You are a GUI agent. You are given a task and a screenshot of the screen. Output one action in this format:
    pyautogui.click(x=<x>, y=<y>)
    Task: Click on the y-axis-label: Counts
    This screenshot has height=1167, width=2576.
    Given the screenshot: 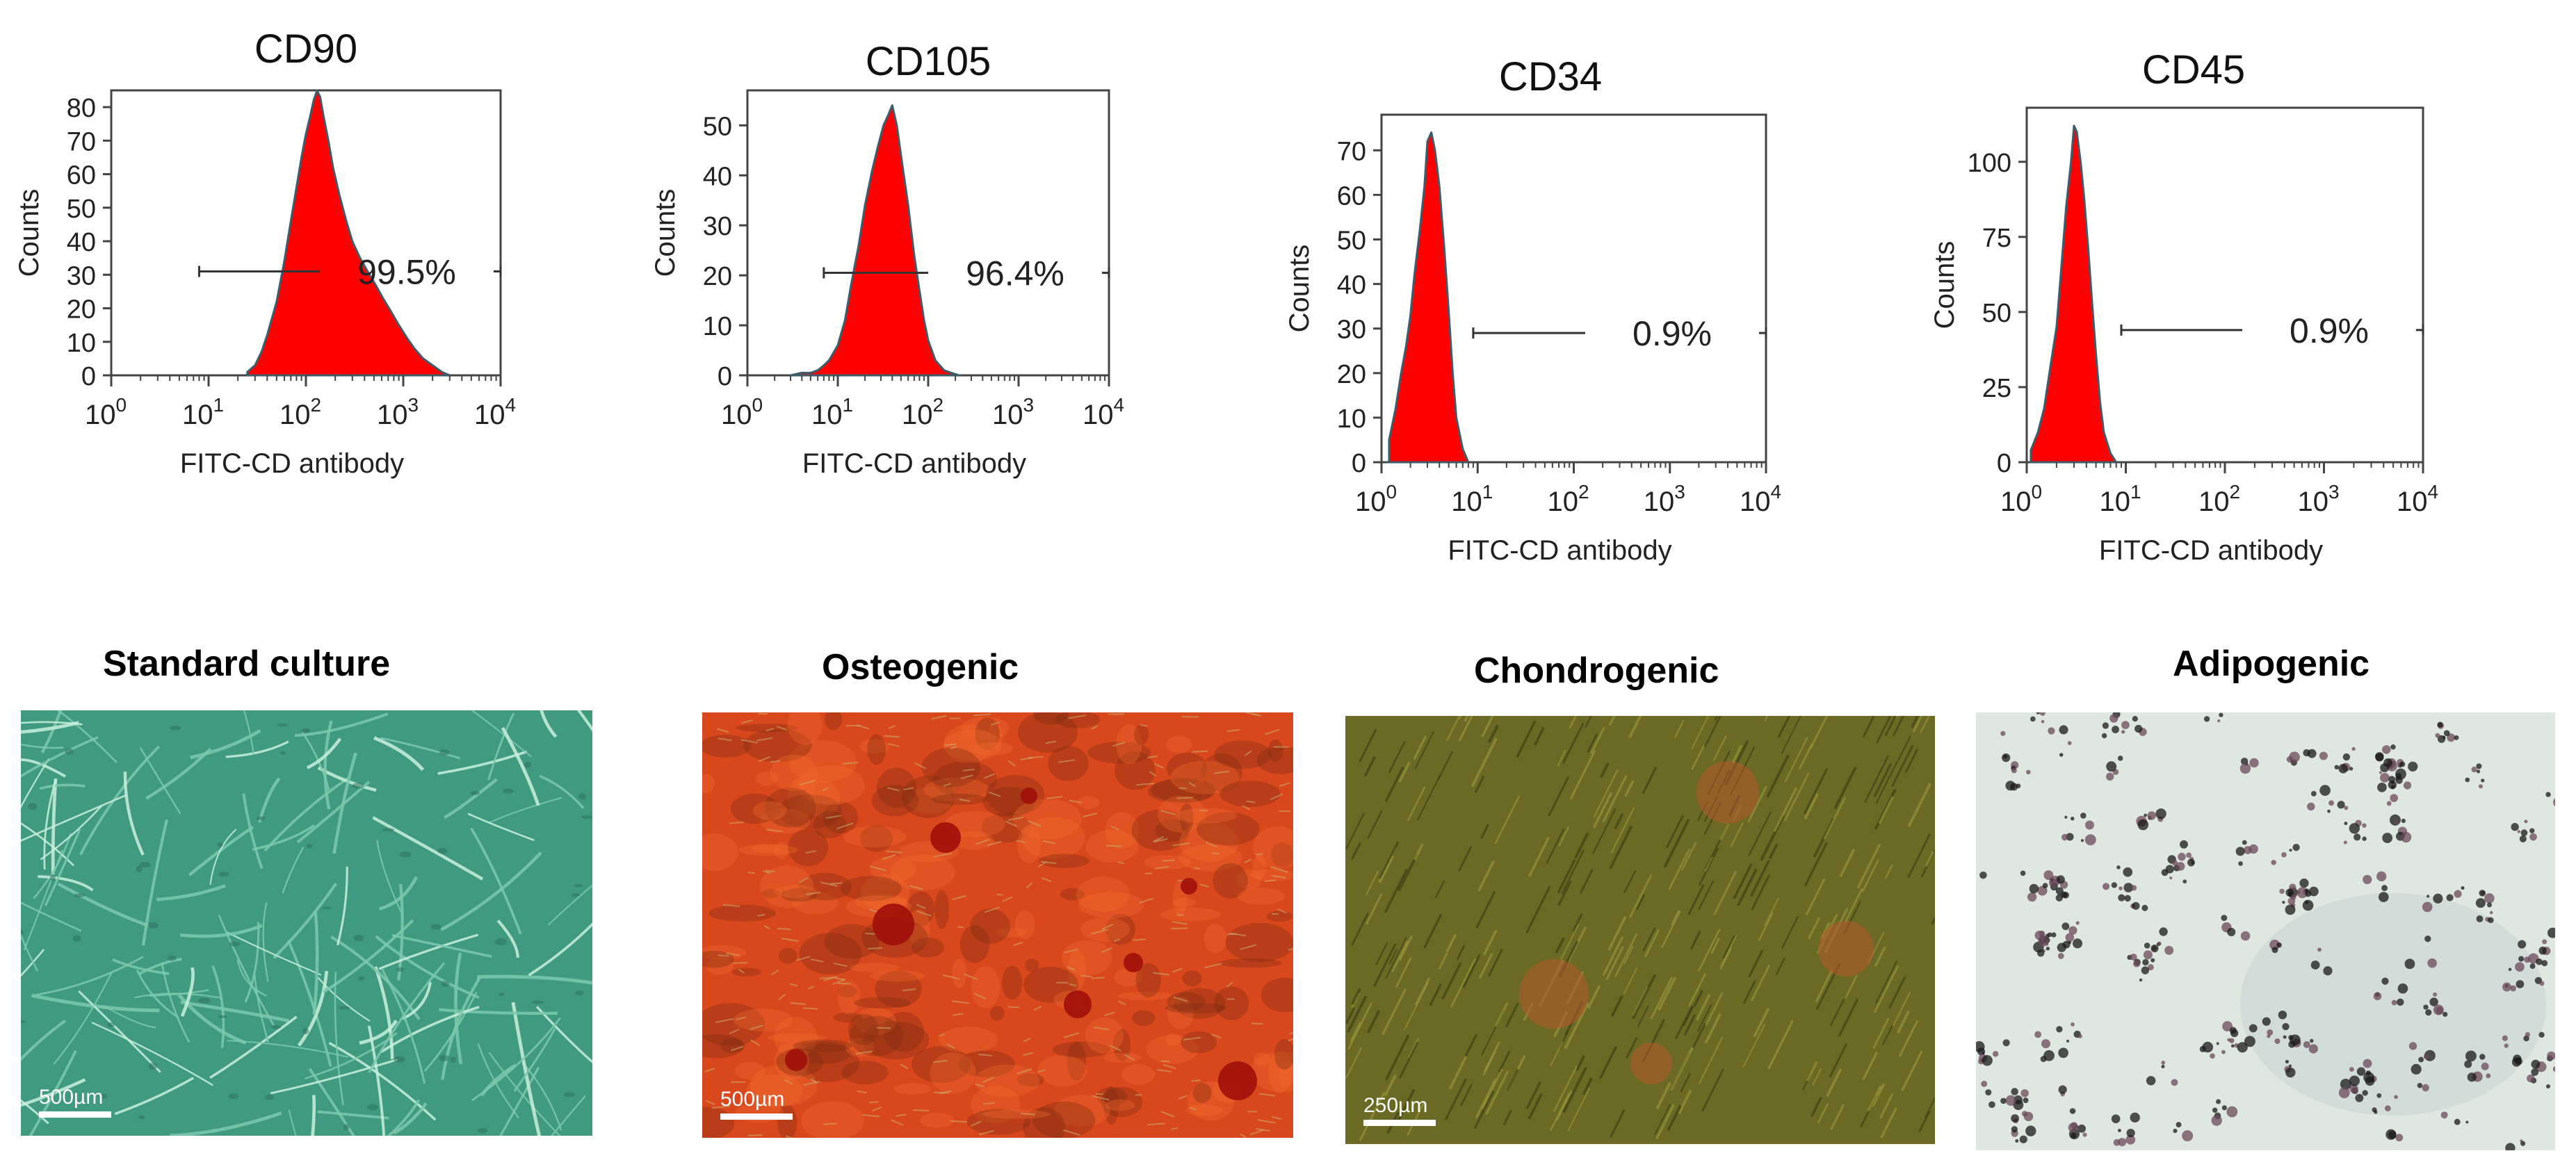 What is the action you would take?
    pyautogui.click(x=1944, y=285)
    